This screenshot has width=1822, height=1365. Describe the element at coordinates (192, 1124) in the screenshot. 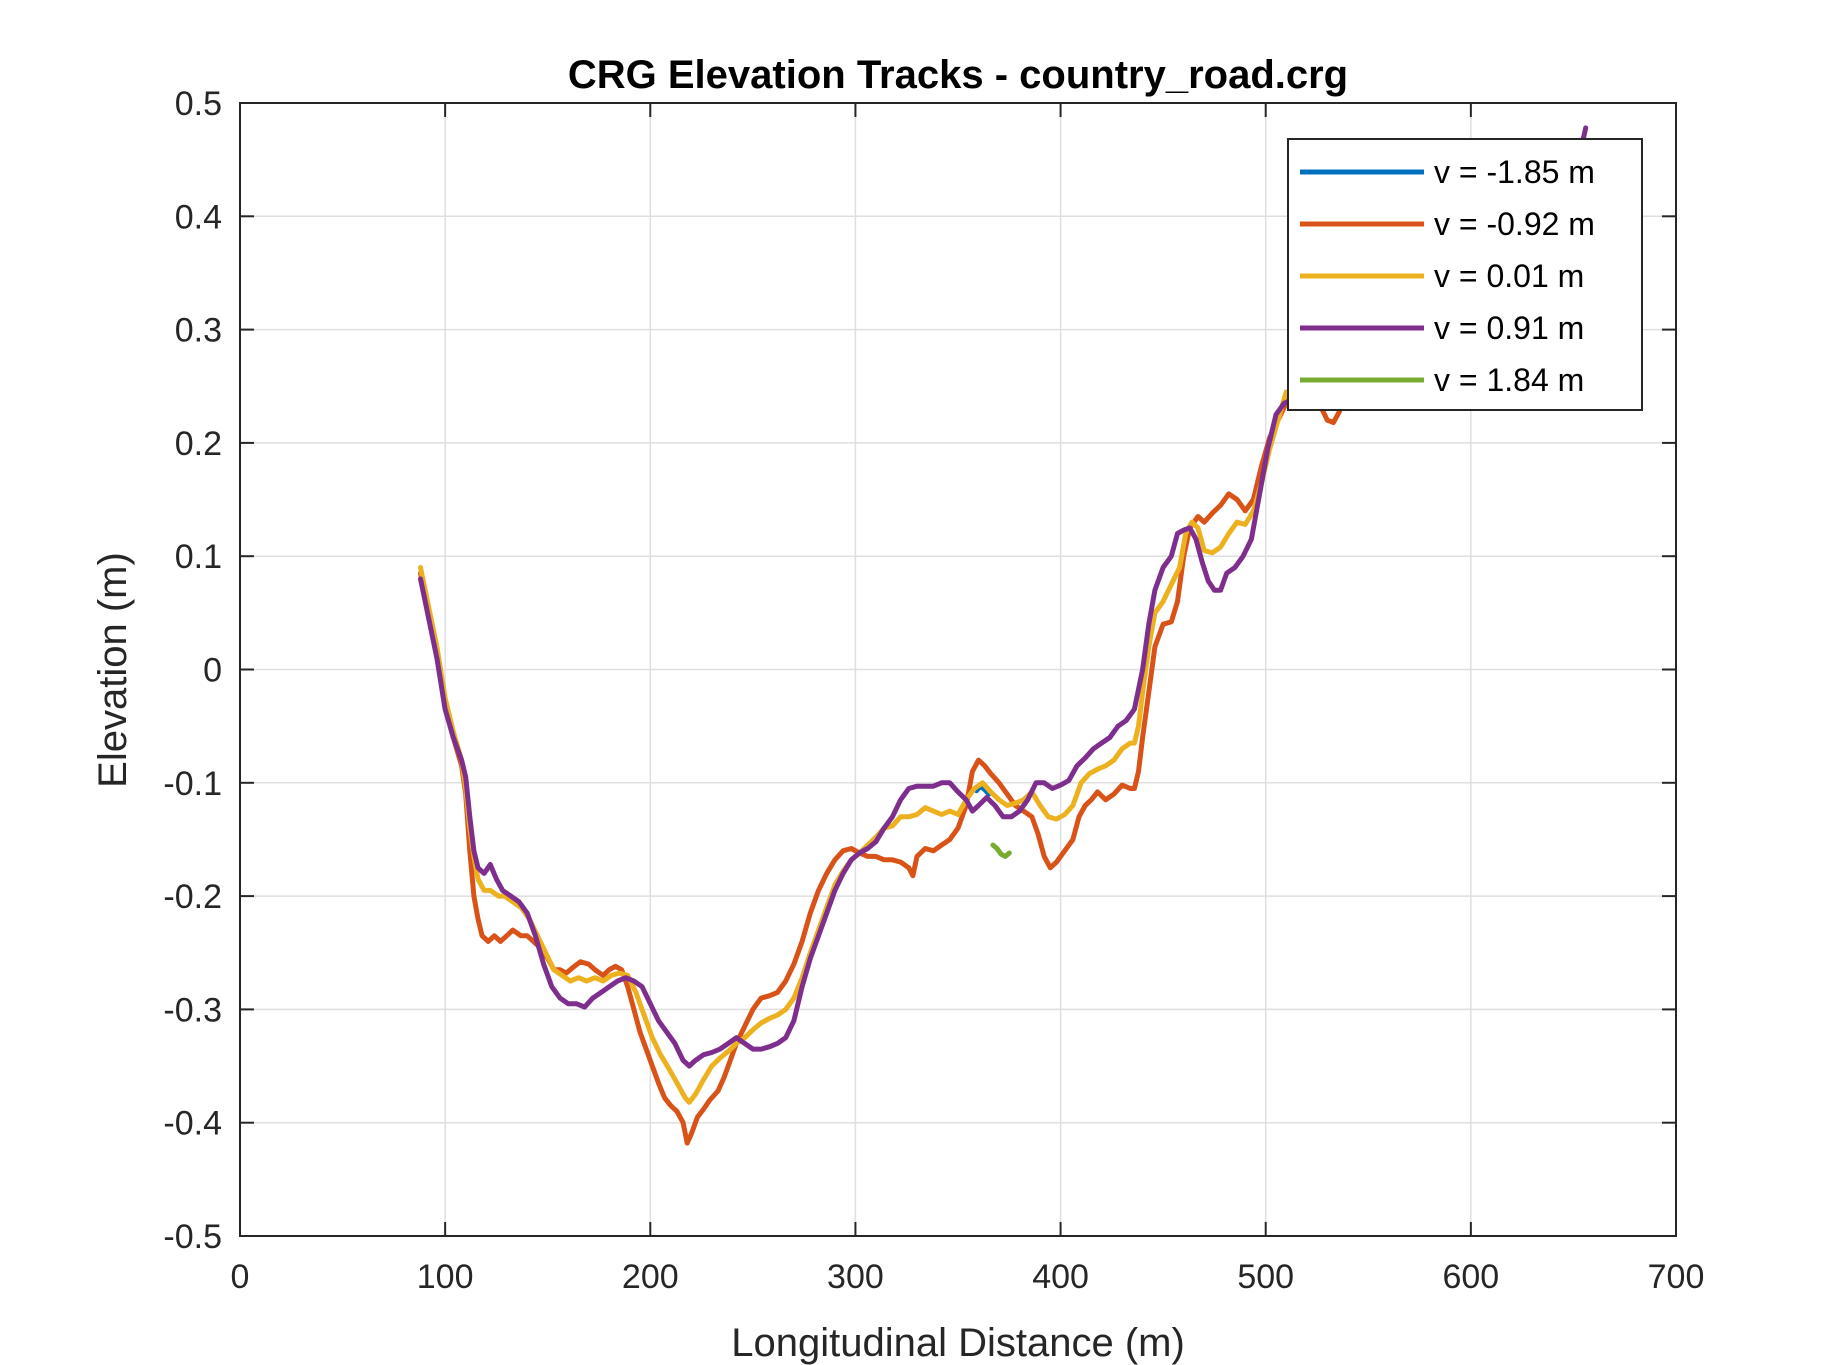

I see `y-tick-label: -0.4` at that location.